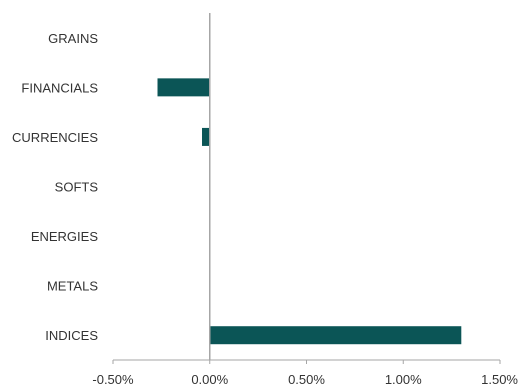  I want to click on x-tick-label: 1.50%, so click(499, 379).